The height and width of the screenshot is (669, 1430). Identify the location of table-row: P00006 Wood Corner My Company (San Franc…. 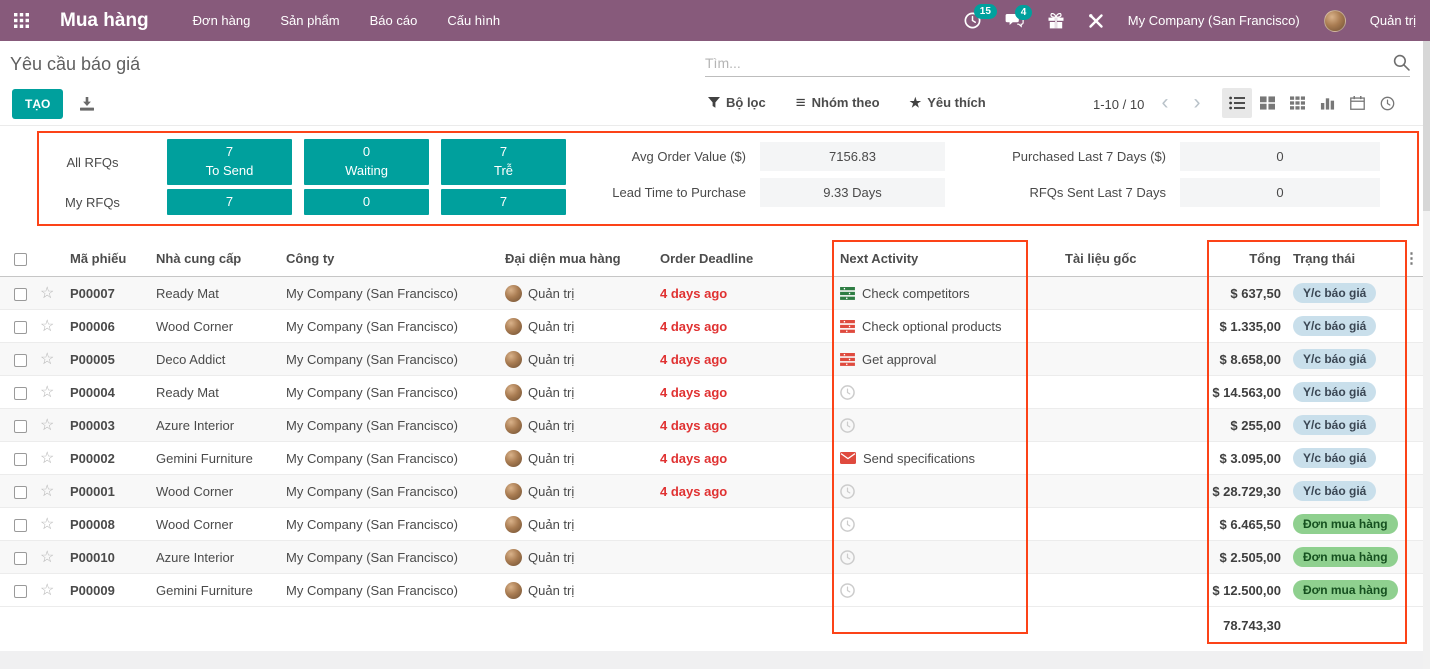
(712, 326).